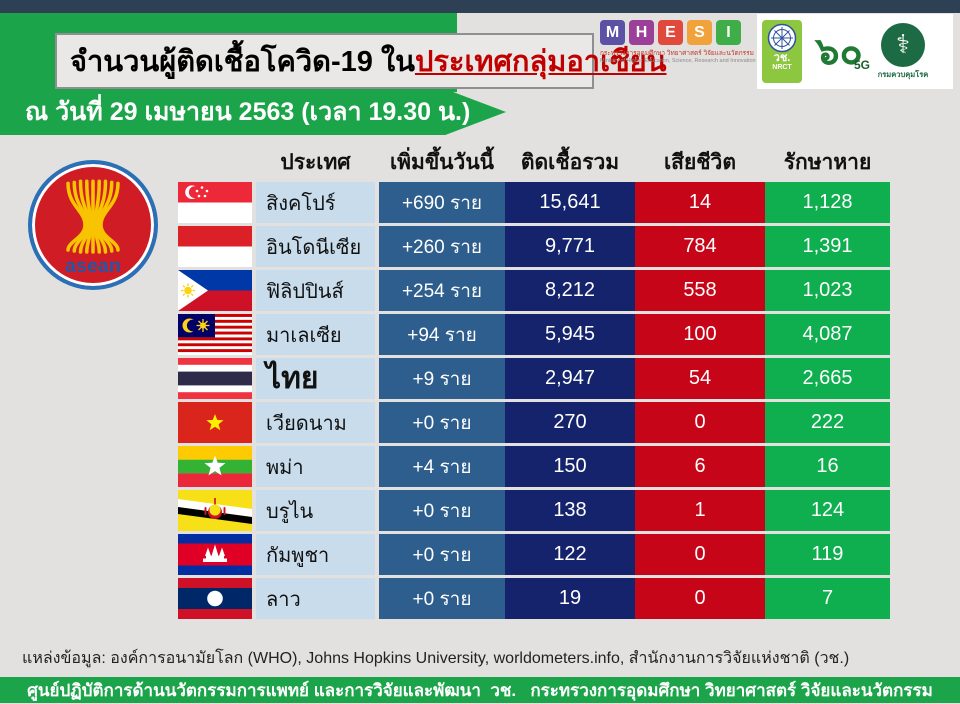  What do you see at coordinates (700, 162) in the screenshot?
I see `header-deaths: เสียชีวิต` at bounding box center [700, 162].